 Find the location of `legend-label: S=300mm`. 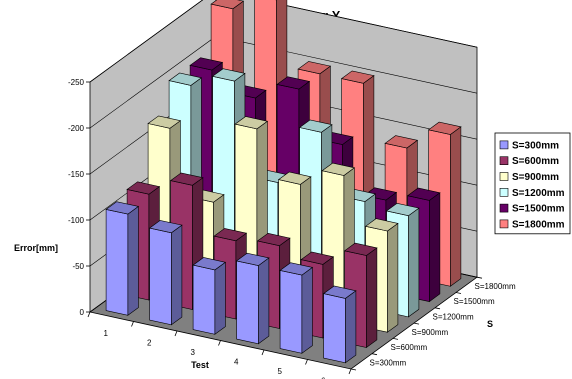

legend-label: S=300mm is located at coordinates (535, 145).